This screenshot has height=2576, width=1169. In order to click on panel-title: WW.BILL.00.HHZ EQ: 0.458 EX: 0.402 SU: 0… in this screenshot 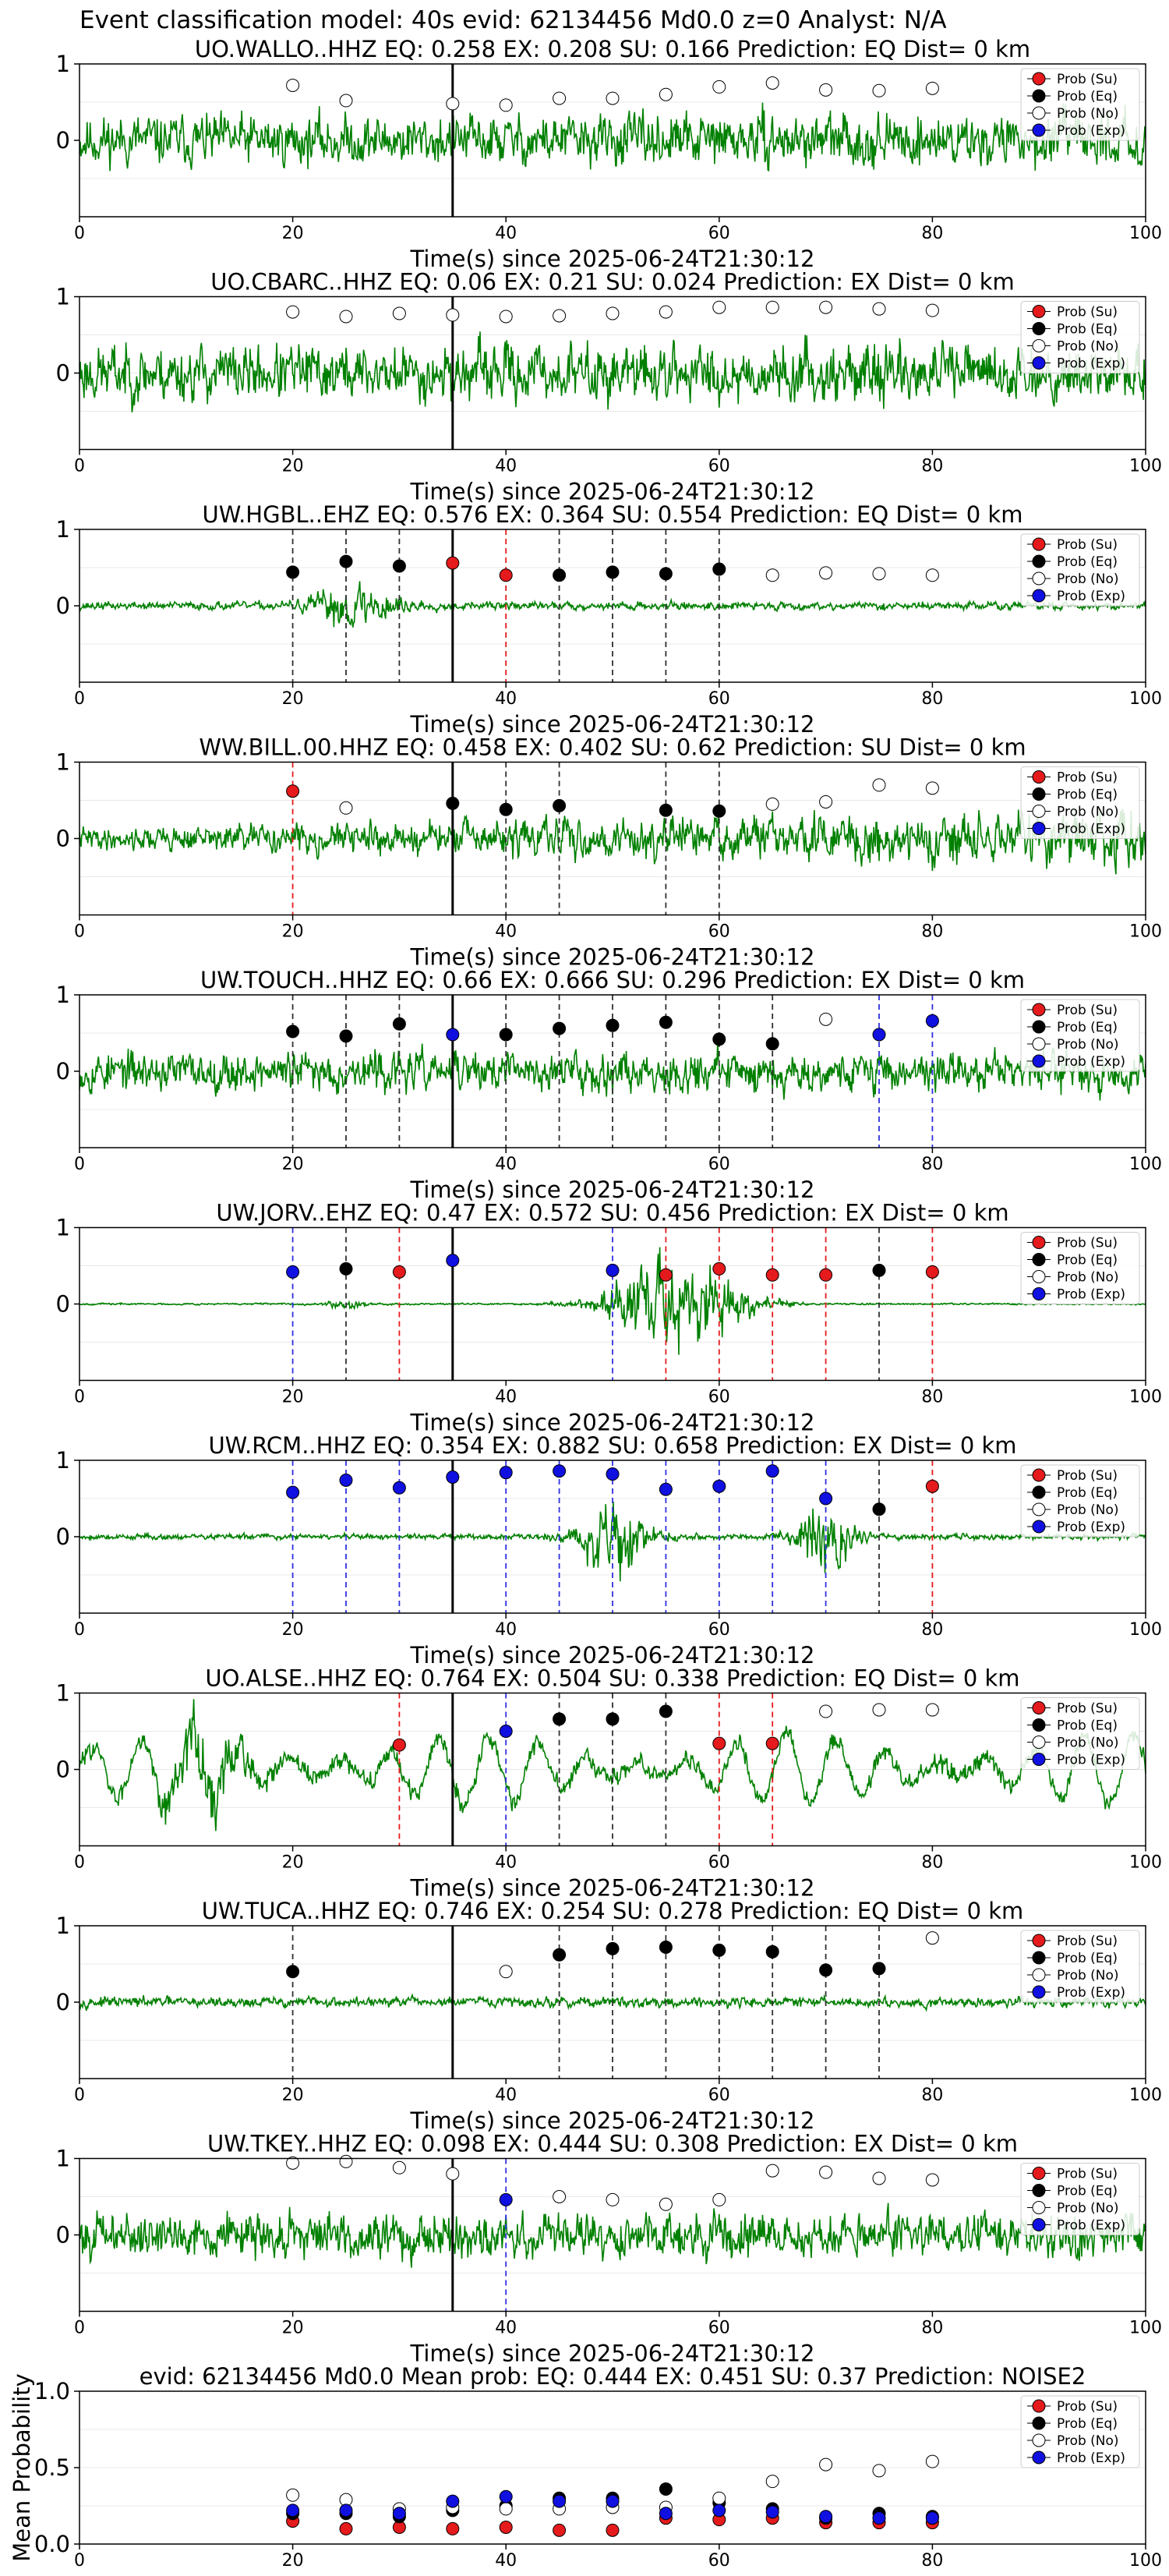, I will do `click(612, 747)`.